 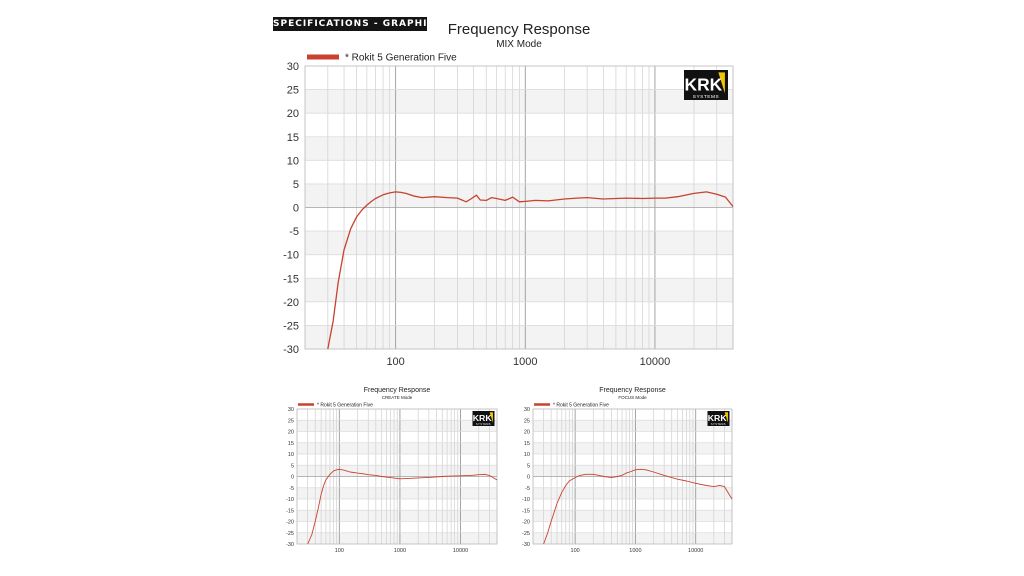 I want to click on chart-subtitle: CREATE Mode, so click(x=397, y=397).